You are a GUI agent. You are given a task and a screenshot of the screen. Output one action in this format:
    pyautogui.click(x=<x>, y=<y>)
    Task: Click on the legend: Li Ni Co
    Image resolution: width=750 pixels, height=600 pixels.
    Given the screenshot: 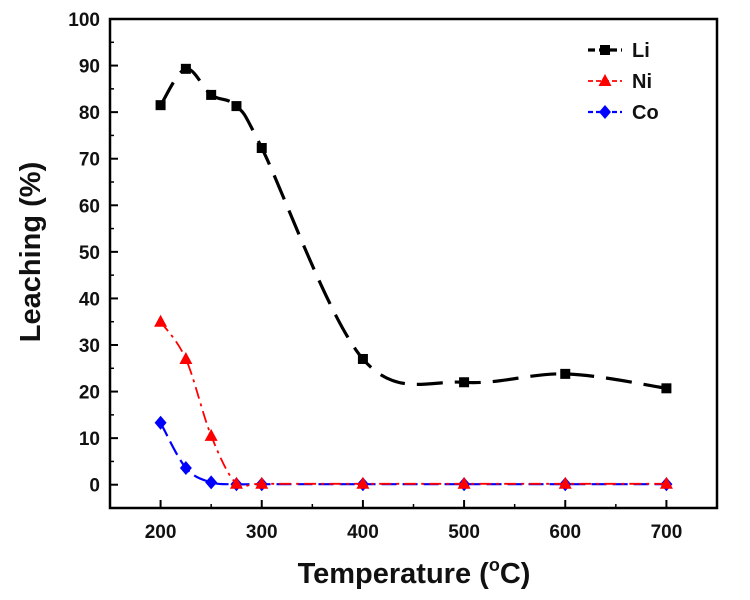 What is the action you would take?
    pyautogui.click(x=623, y=82)
    